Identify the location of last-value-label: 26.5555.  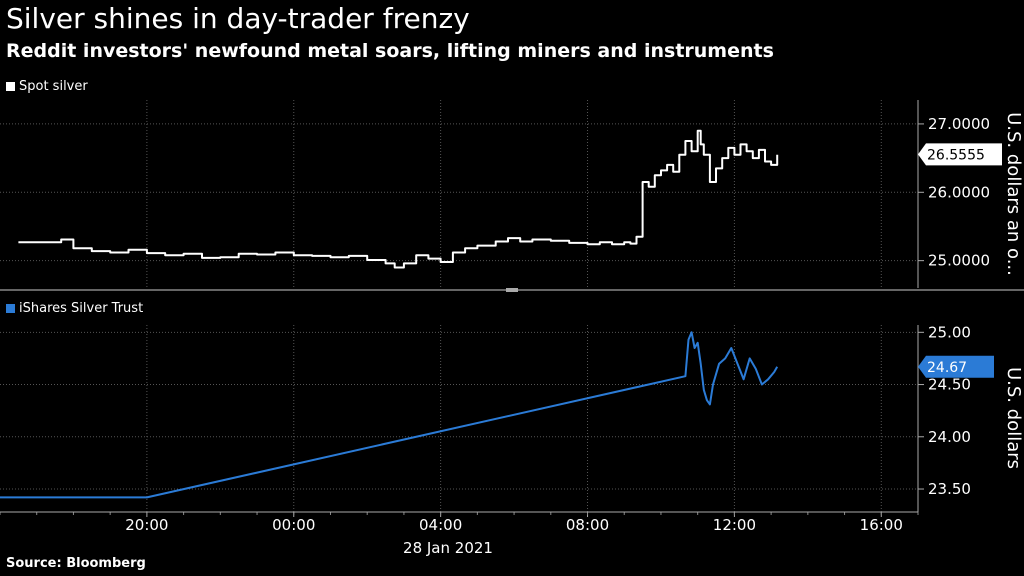
(956, 155).